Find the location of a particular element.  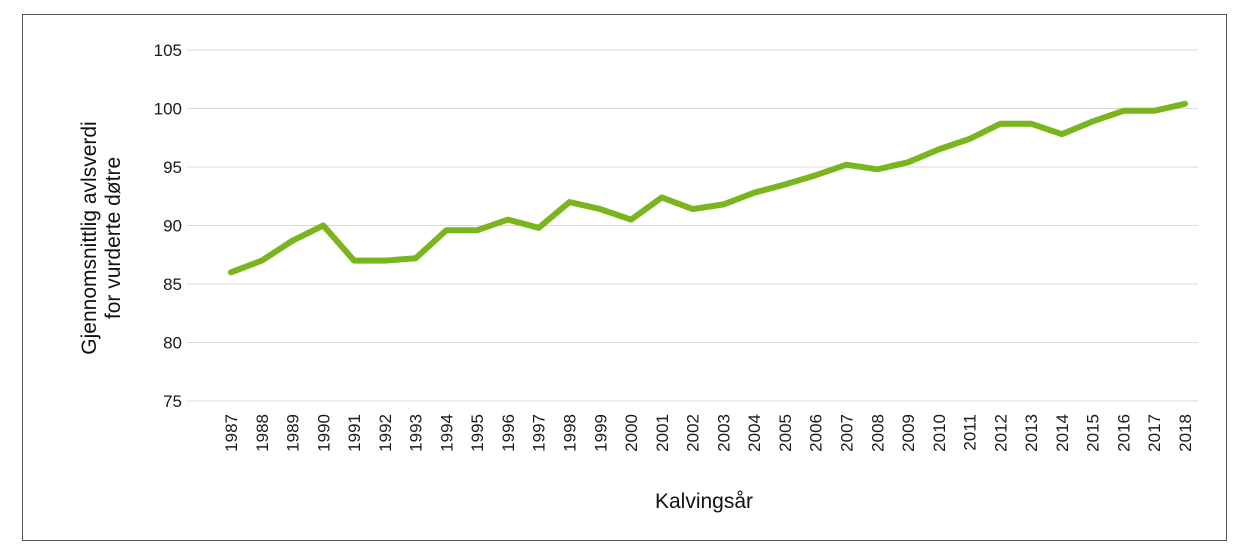

x-tick-label: 2013 is located at coordinates (1031, 433).